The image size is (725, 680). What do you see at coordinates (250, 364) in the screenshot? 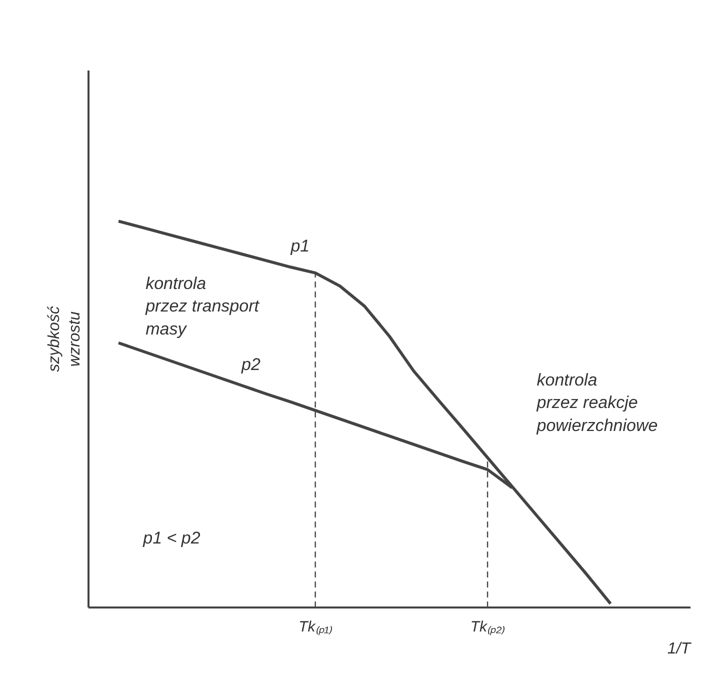
I see `series-label: p2` at bounding box center [250, 364].